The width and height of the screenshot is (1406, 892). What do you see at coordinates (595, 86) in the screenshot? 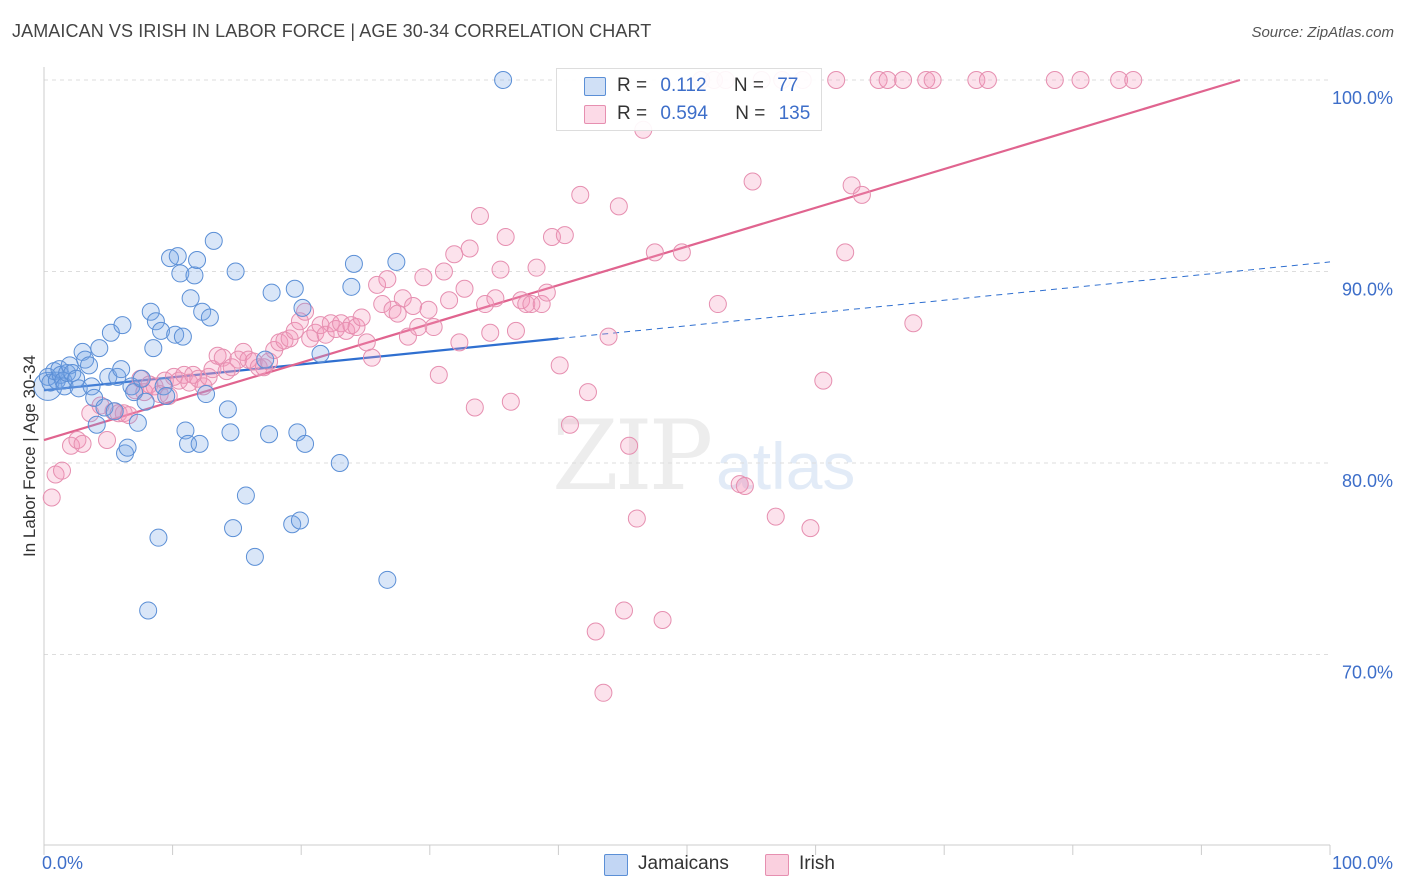
I see `jamaicans-swatch` at bounding box center [595, 86].